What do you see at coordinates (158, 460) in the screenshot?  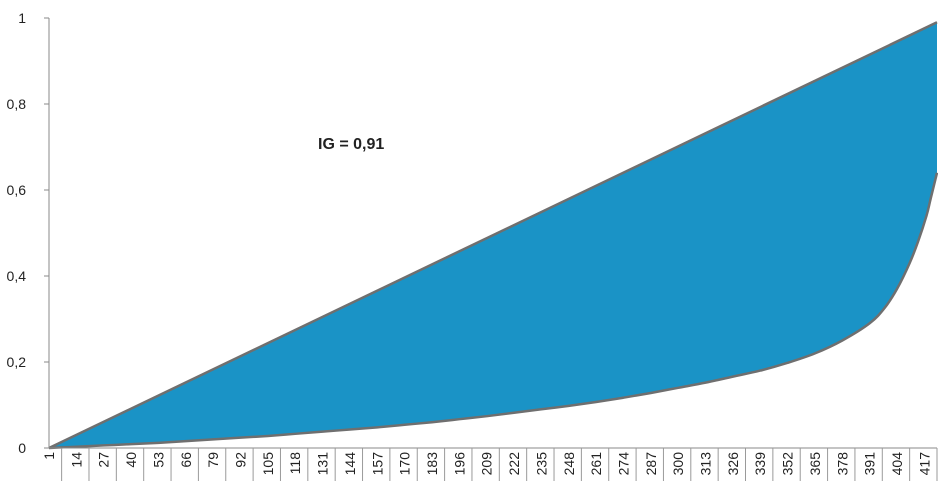 I see `x-tick-label: 53` at bounding box center [158, 460].